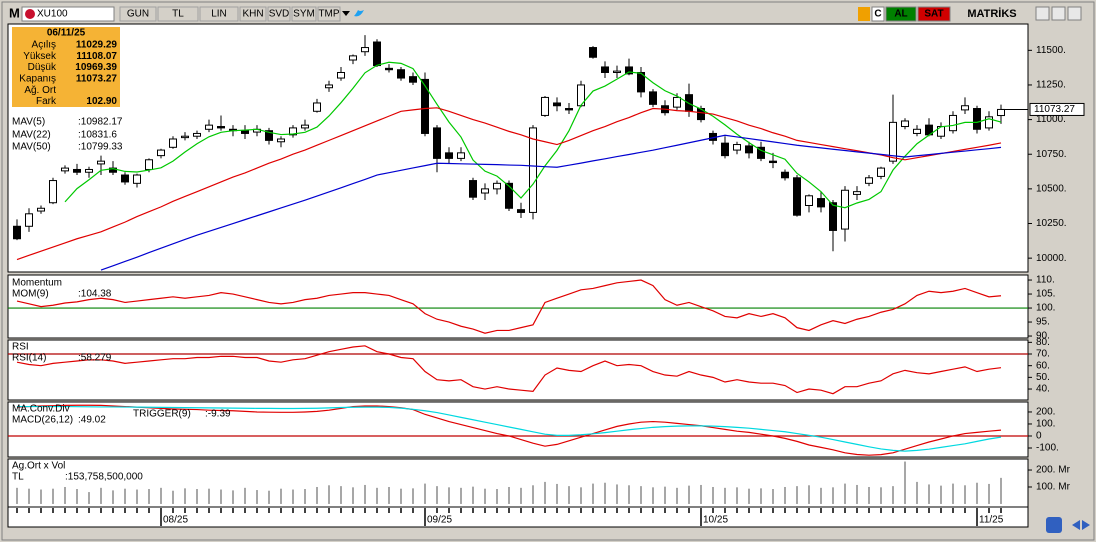  What do you see at coordinates (1043, 389) in the screenshot?
I see `y-tick-label: 40.` at bounding box center [1043, 389].